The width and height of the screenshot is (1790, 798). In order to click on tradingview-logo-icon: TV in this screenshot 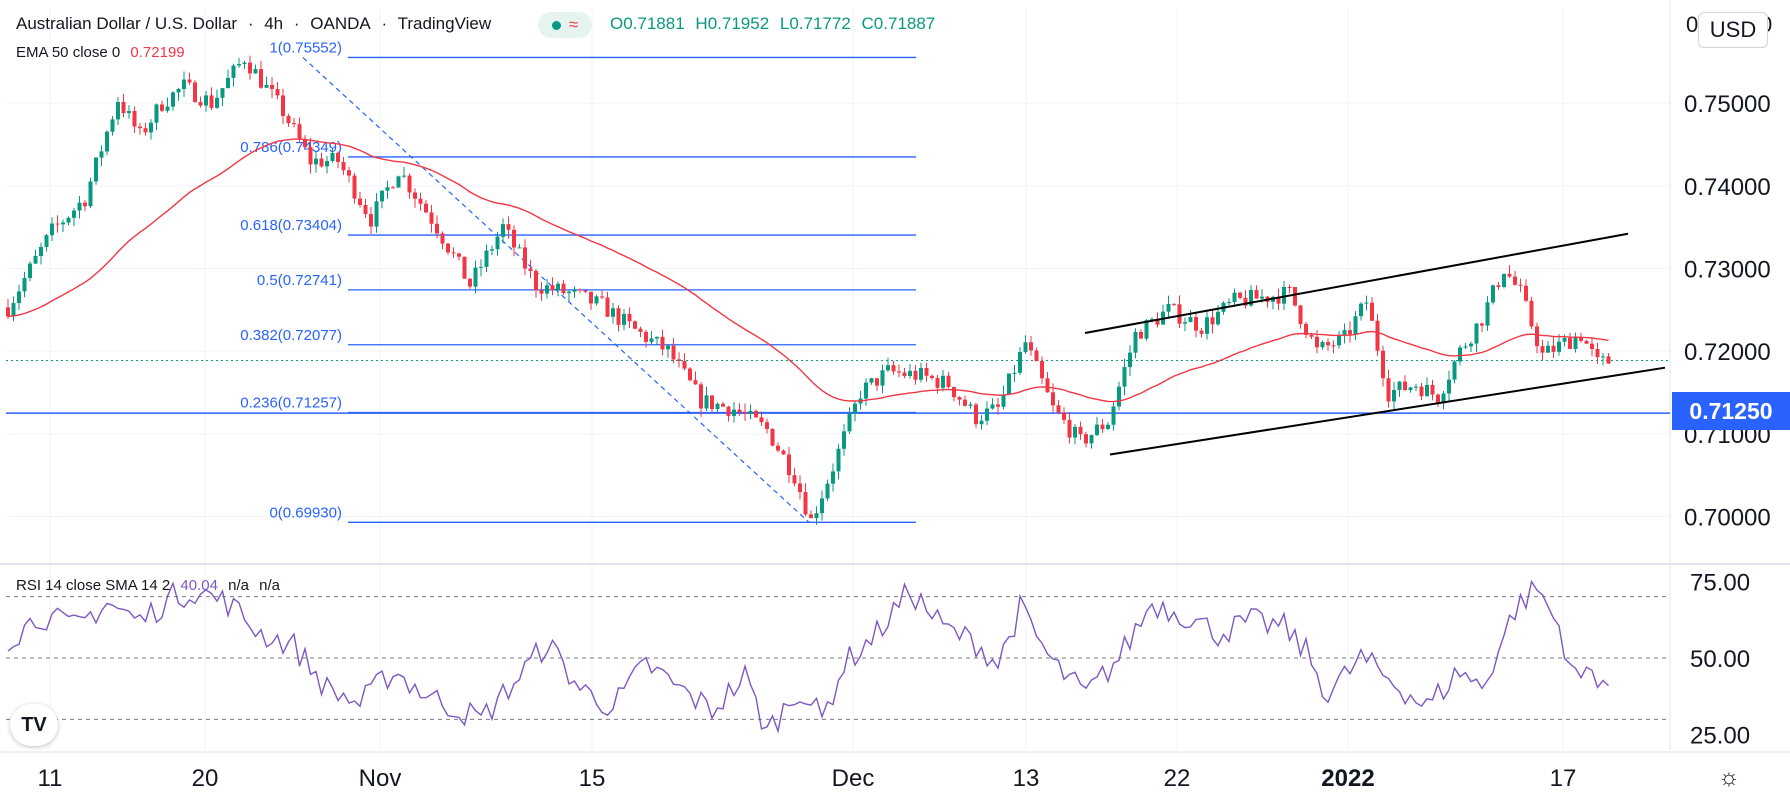, I will do `click(34, 725)`.